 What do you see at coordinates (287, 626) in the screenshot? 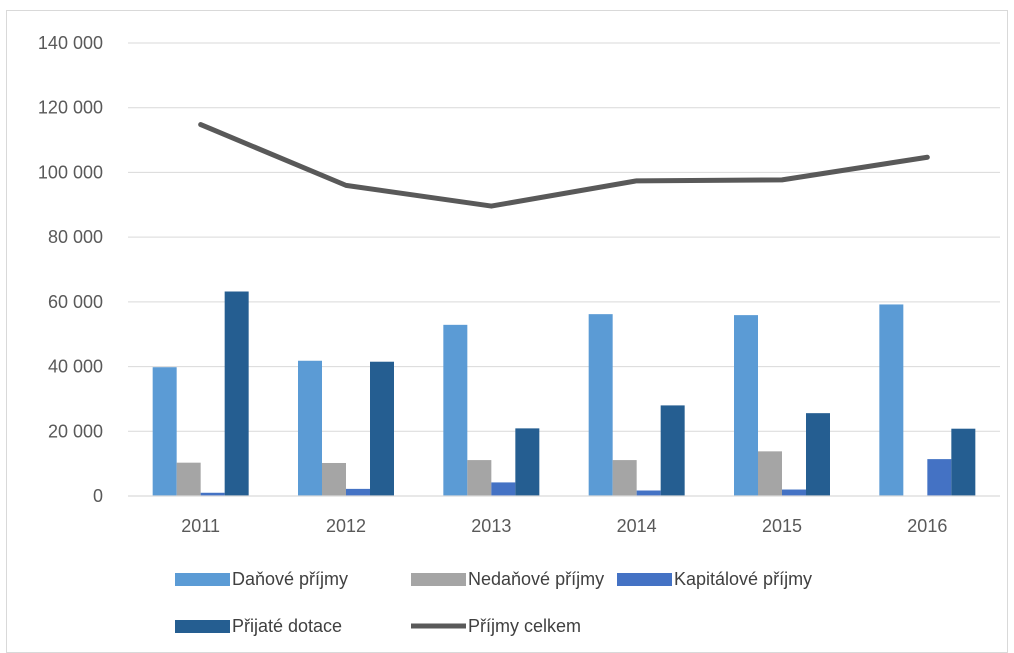
I see `legend-label: Přijaté dotace` at bounding box center [287, 626].